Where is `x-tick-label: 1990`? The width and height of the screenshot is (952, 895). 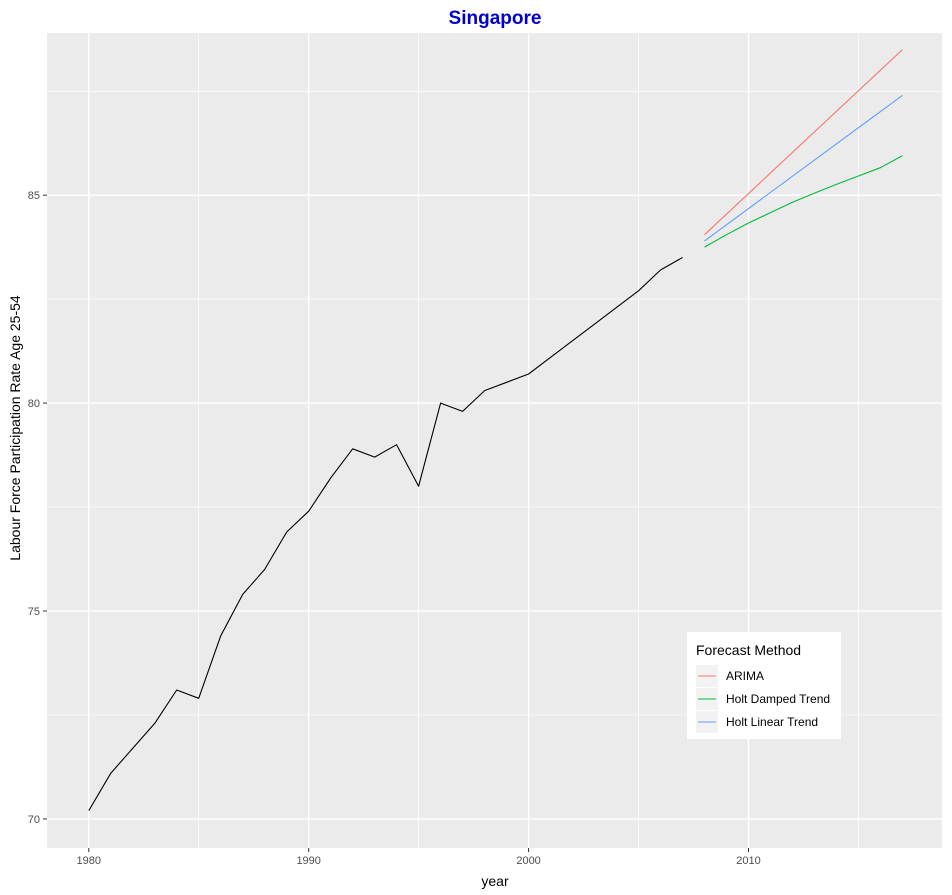 x-tick-label: 1990 is located at coordinates (308, 861).